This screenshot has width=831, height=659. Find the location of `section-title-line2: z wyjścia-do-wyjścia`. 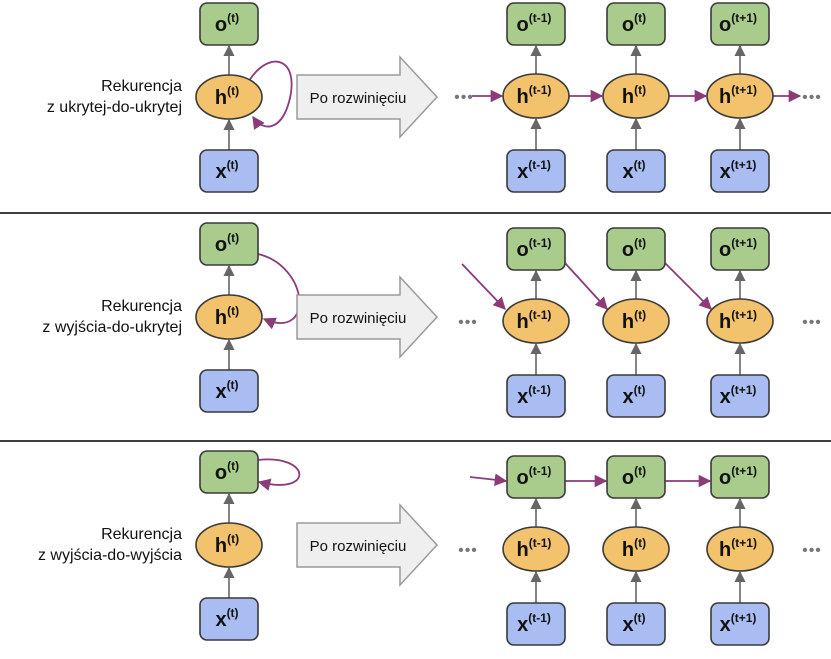

section-title-line2: z wyjścia-do-wyjścia is located at coordinates (110, 555).